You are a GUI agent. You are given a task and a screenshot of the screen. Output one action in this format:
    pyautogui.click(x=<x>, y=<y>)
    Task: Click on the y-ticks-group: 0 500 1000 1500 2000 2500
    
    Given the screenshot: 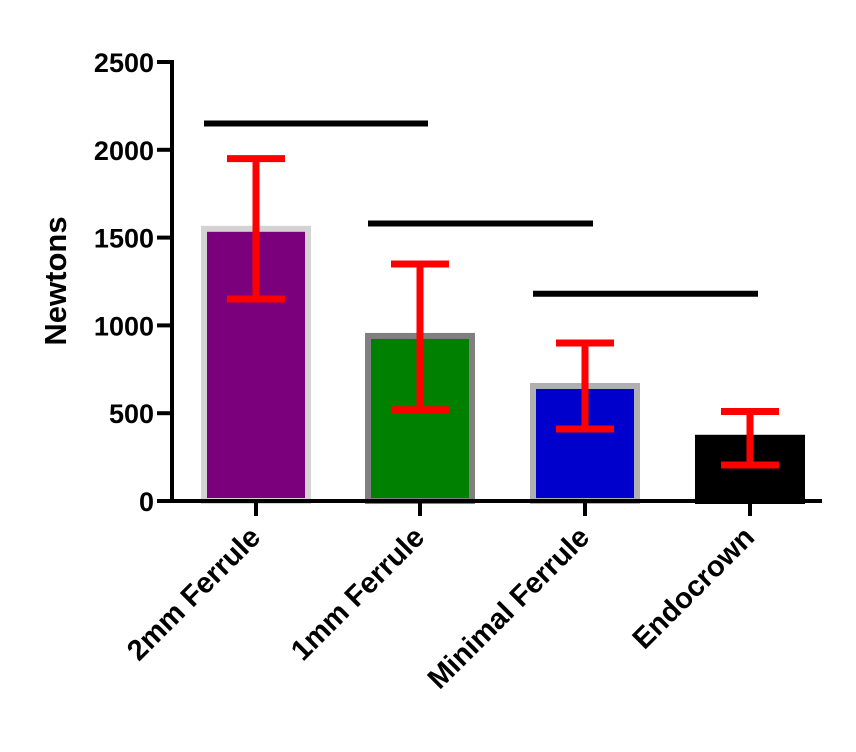 What is the action you would take?
    pyautogui.click(x=133, y=282)
    